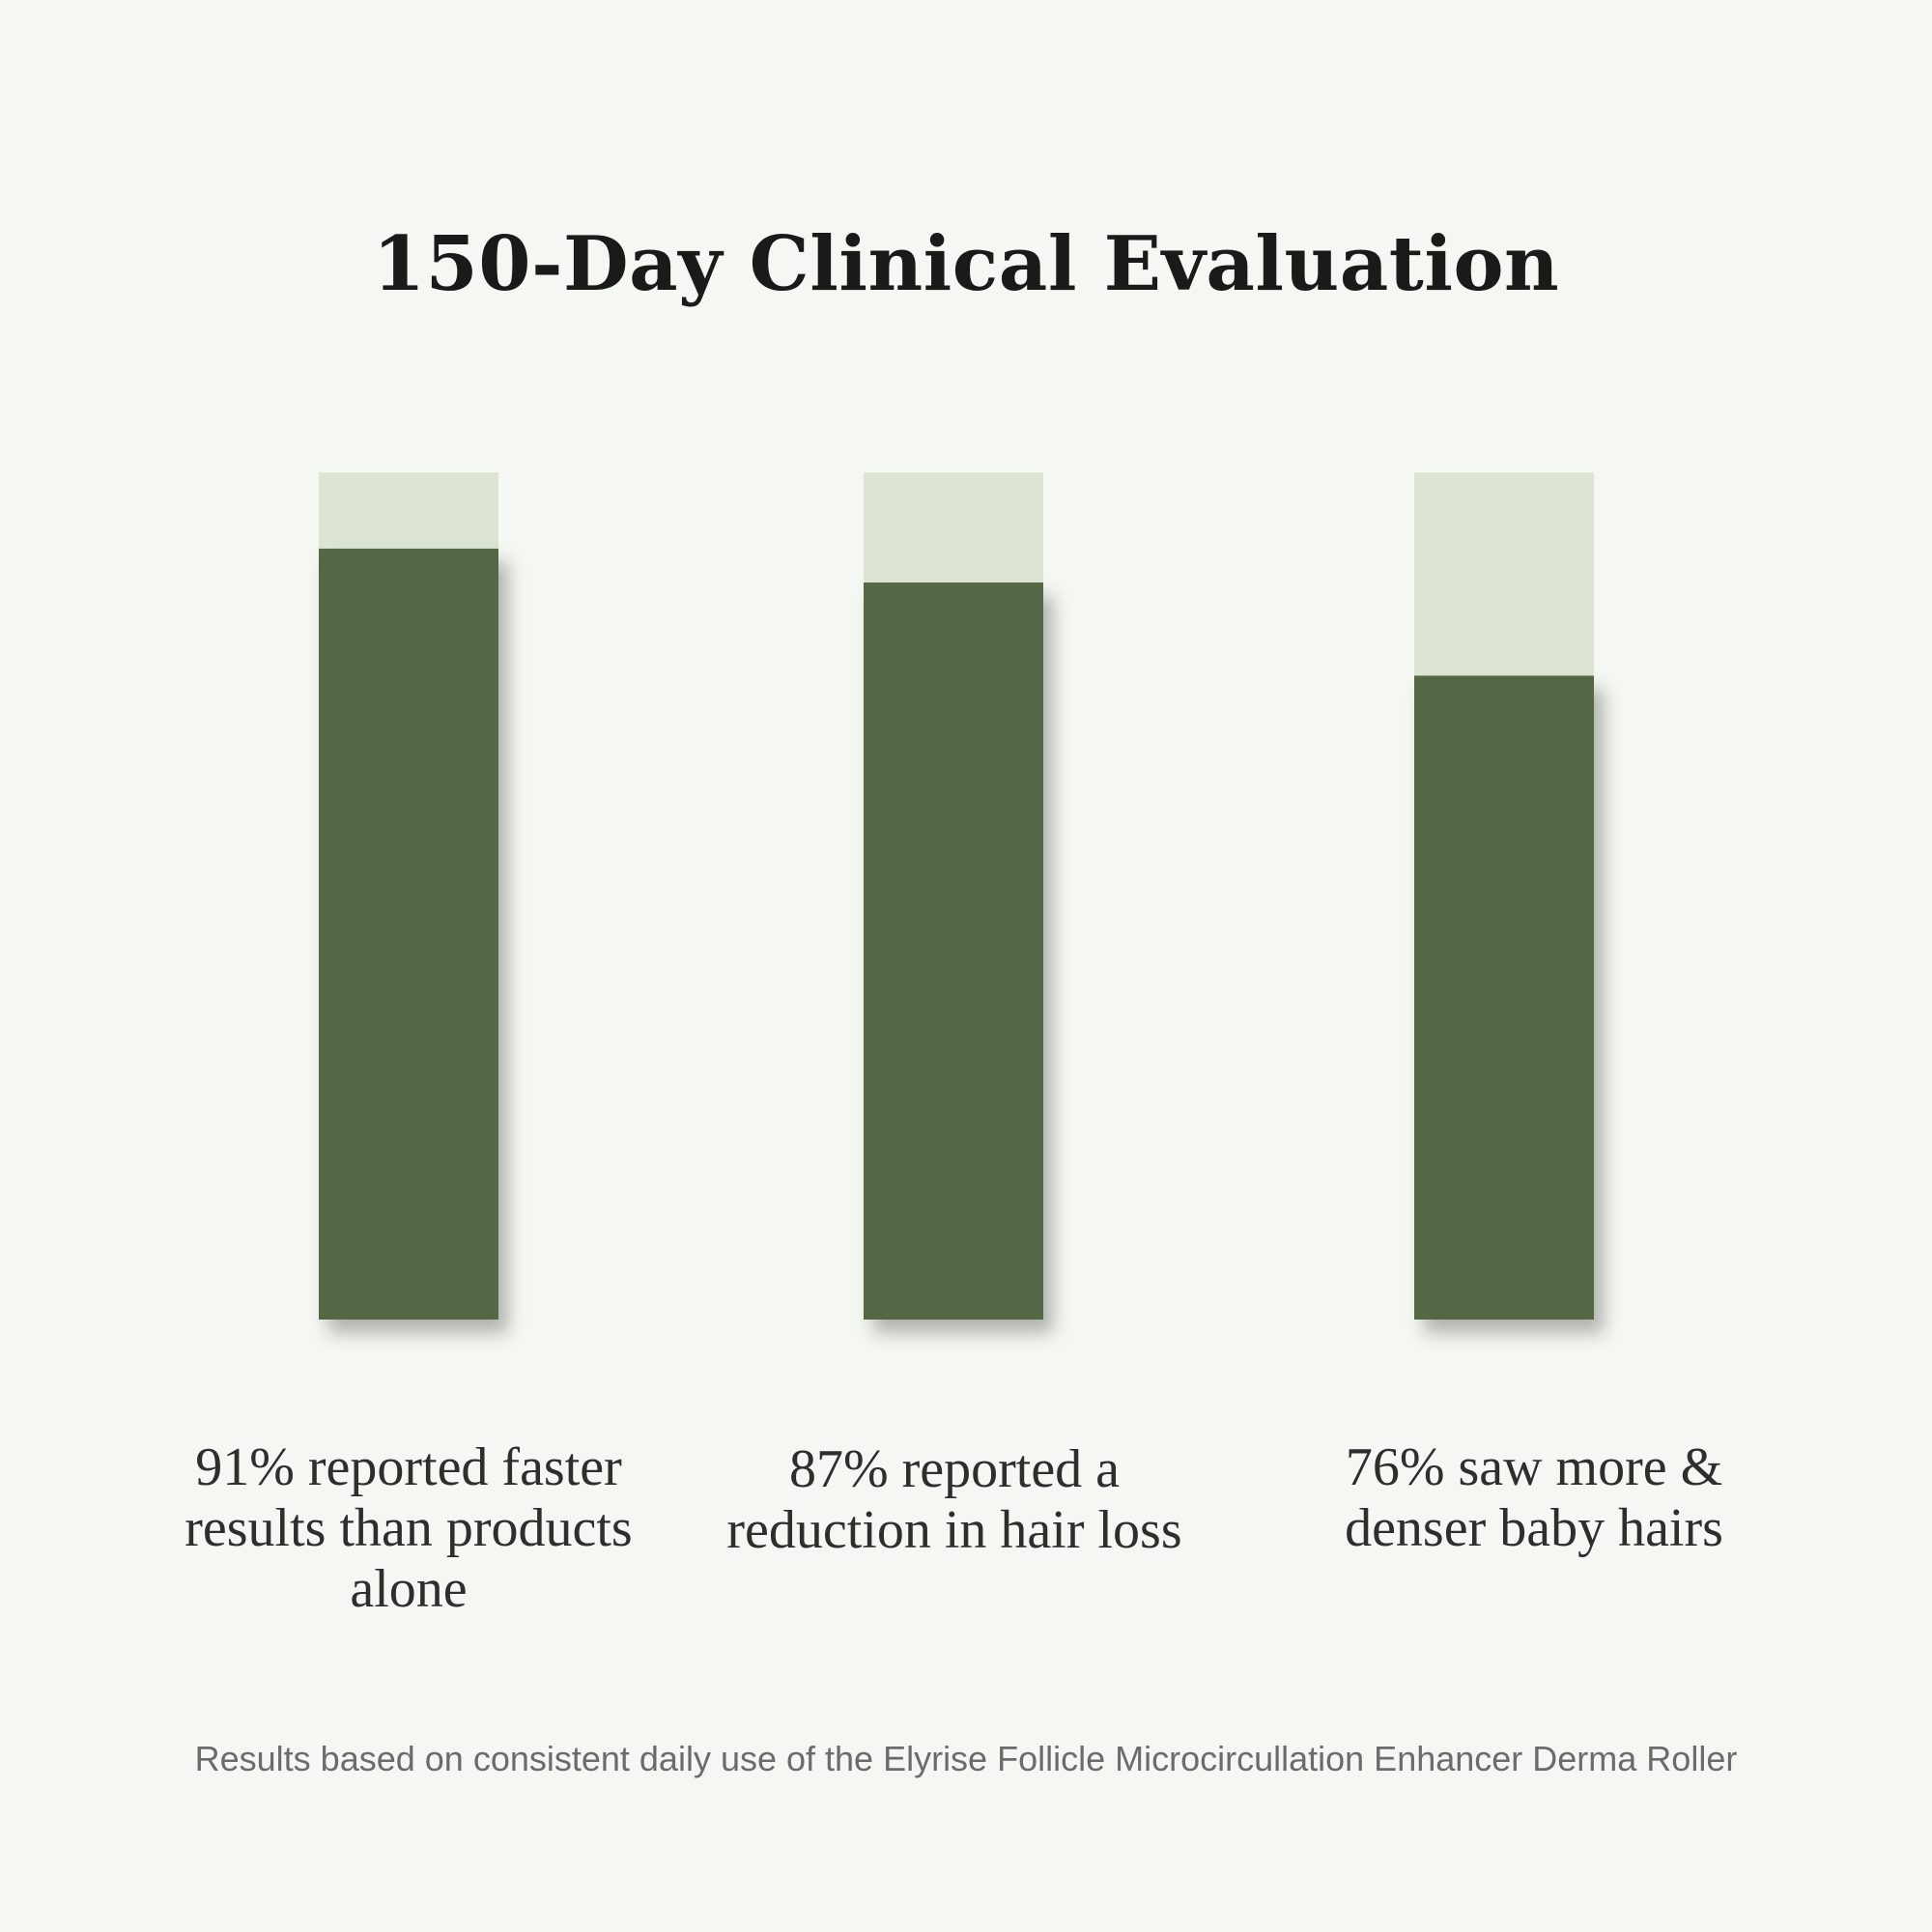 The width and height of the screenshot is (1932, 1932). Describe the element at coordinates (966, 264) in the screenshot. I see `chart-title: 150-Day Clinical Evaluation` at that location.